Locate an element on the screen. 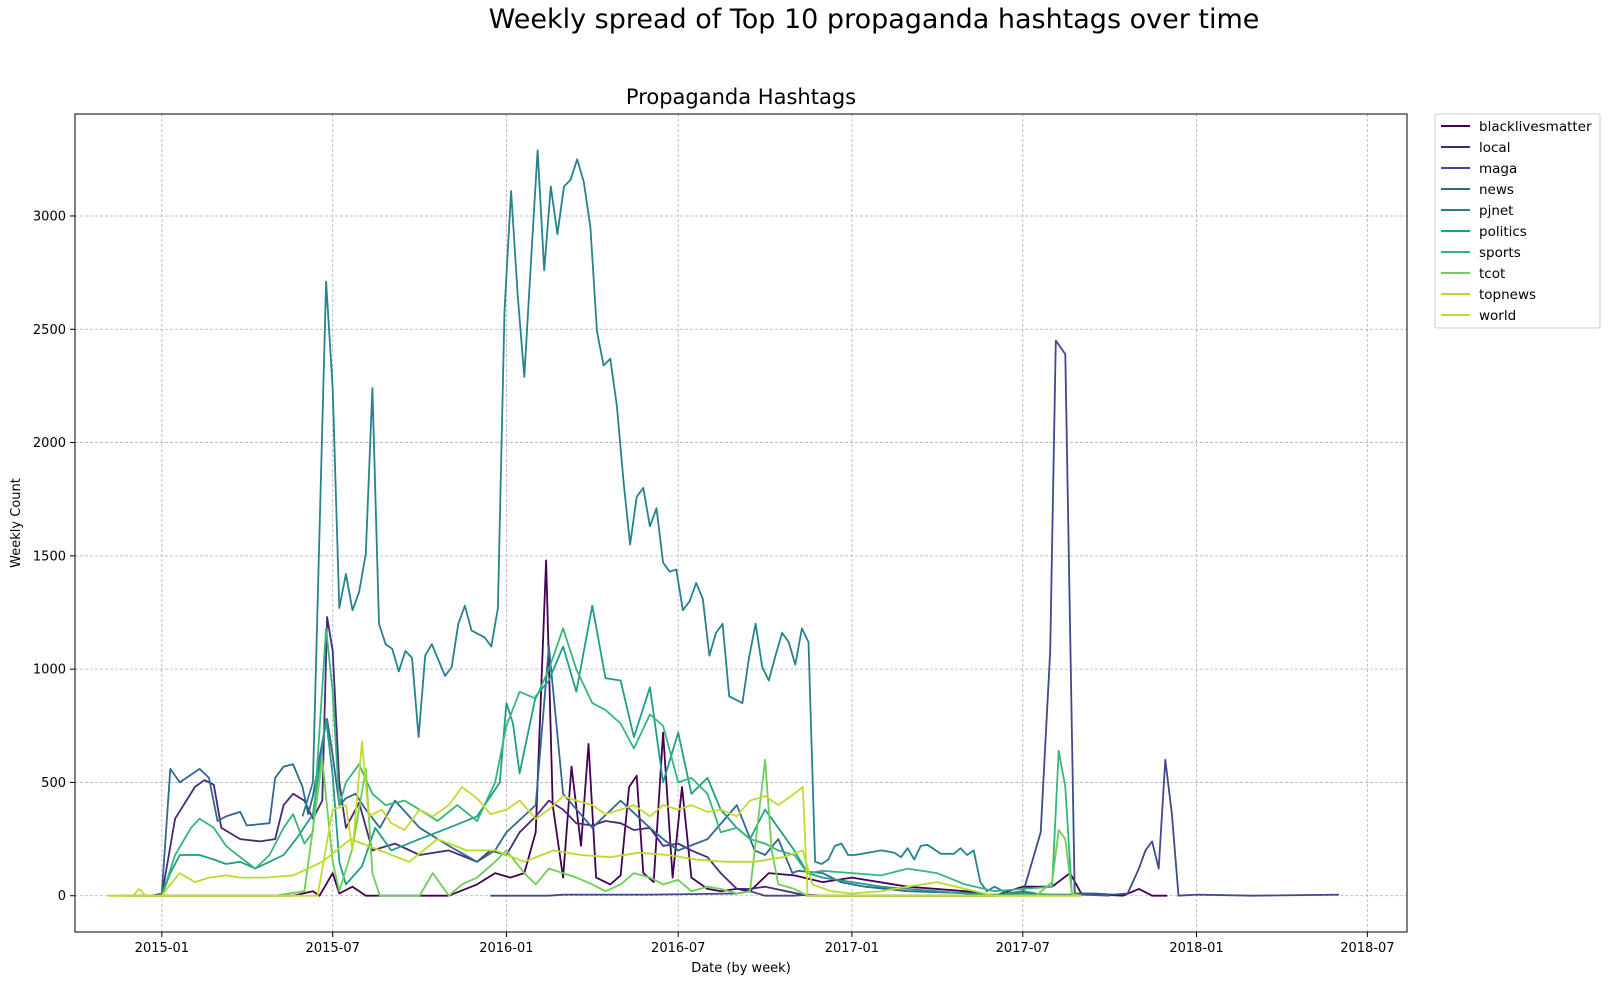 The image size is (1608, 985). y-tick-label: 0 is located at coordinates (62, 896).